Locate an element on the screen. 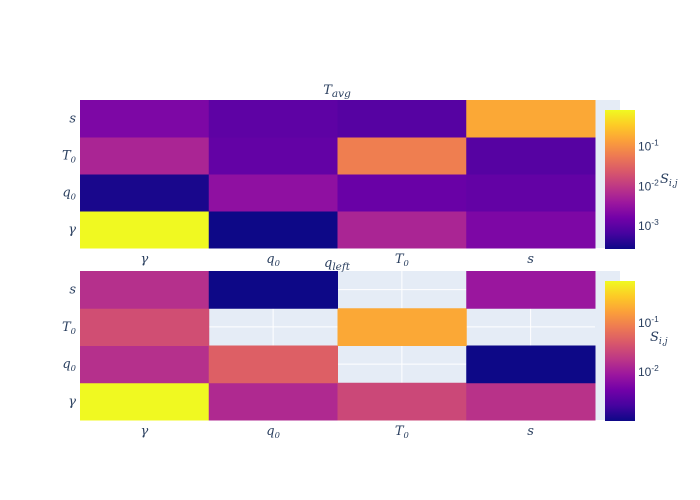 The width and height of the screenshot is (700, 500). chart-title: Tavg is located at coordinates (337, 91).